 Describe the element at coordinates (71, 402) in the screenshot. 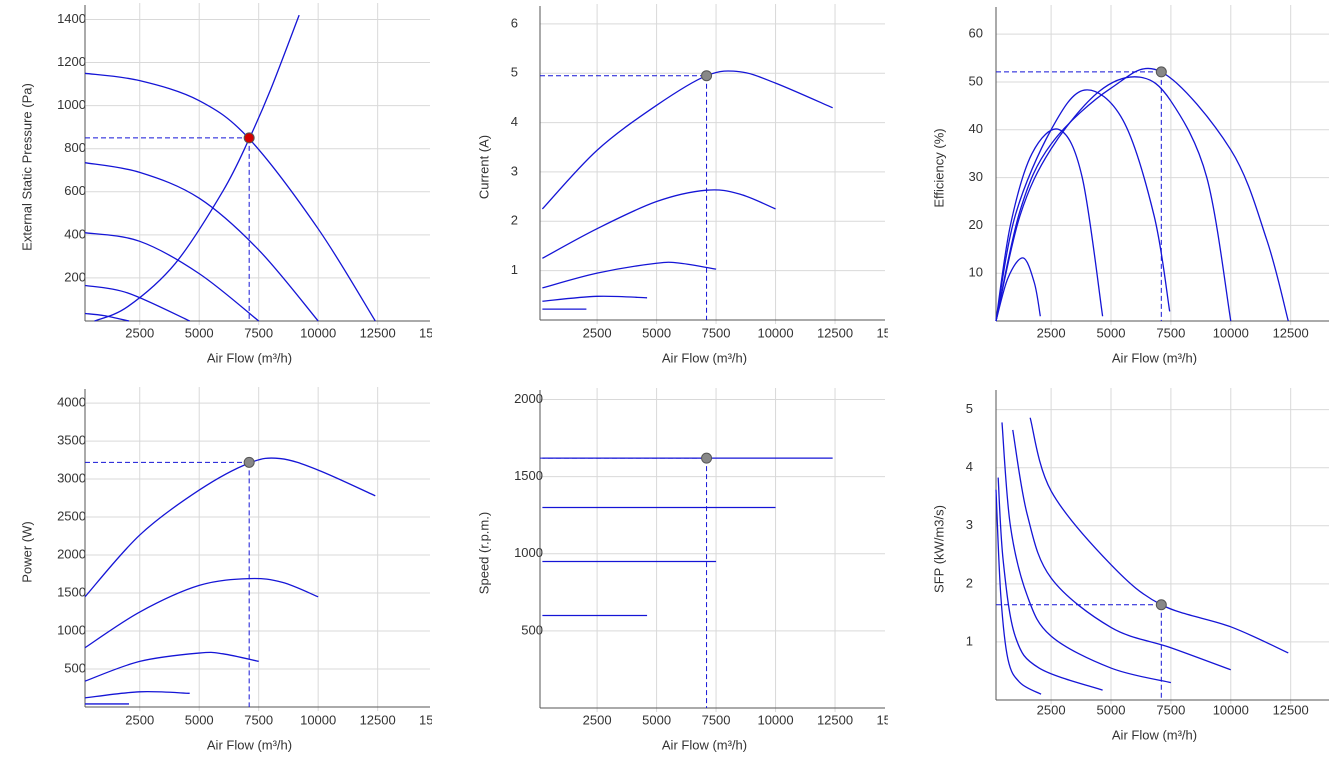

I see `y-tick-label: 4000` at that location.